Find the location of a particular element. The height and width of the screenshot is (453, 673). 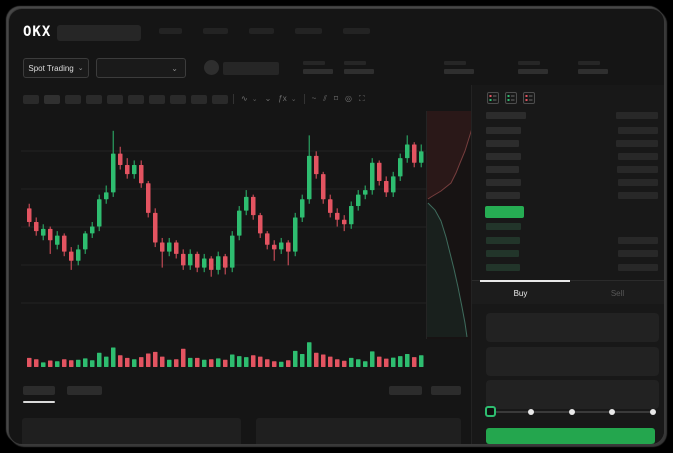

okx-logo: OKX is located at coordinates (37, 32).